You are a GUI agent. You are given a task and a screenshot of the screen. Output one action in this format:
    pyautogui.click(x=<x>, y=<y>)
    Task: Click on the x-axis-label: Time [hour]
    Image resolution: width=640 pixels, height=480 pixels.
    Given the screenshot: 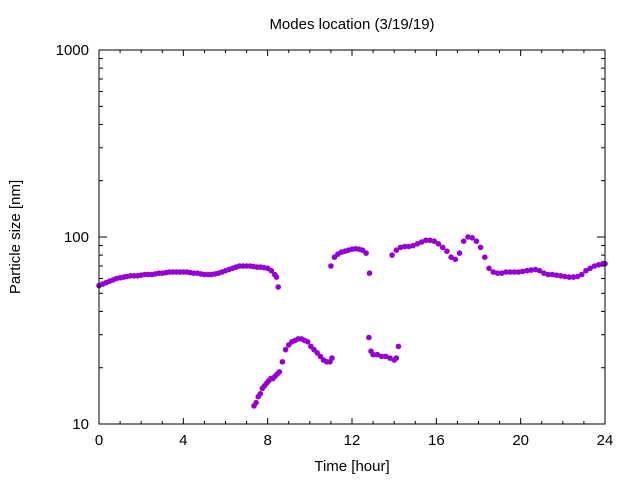 What is the action you would take?
    pyautogui.click(x=351, y=466)
    